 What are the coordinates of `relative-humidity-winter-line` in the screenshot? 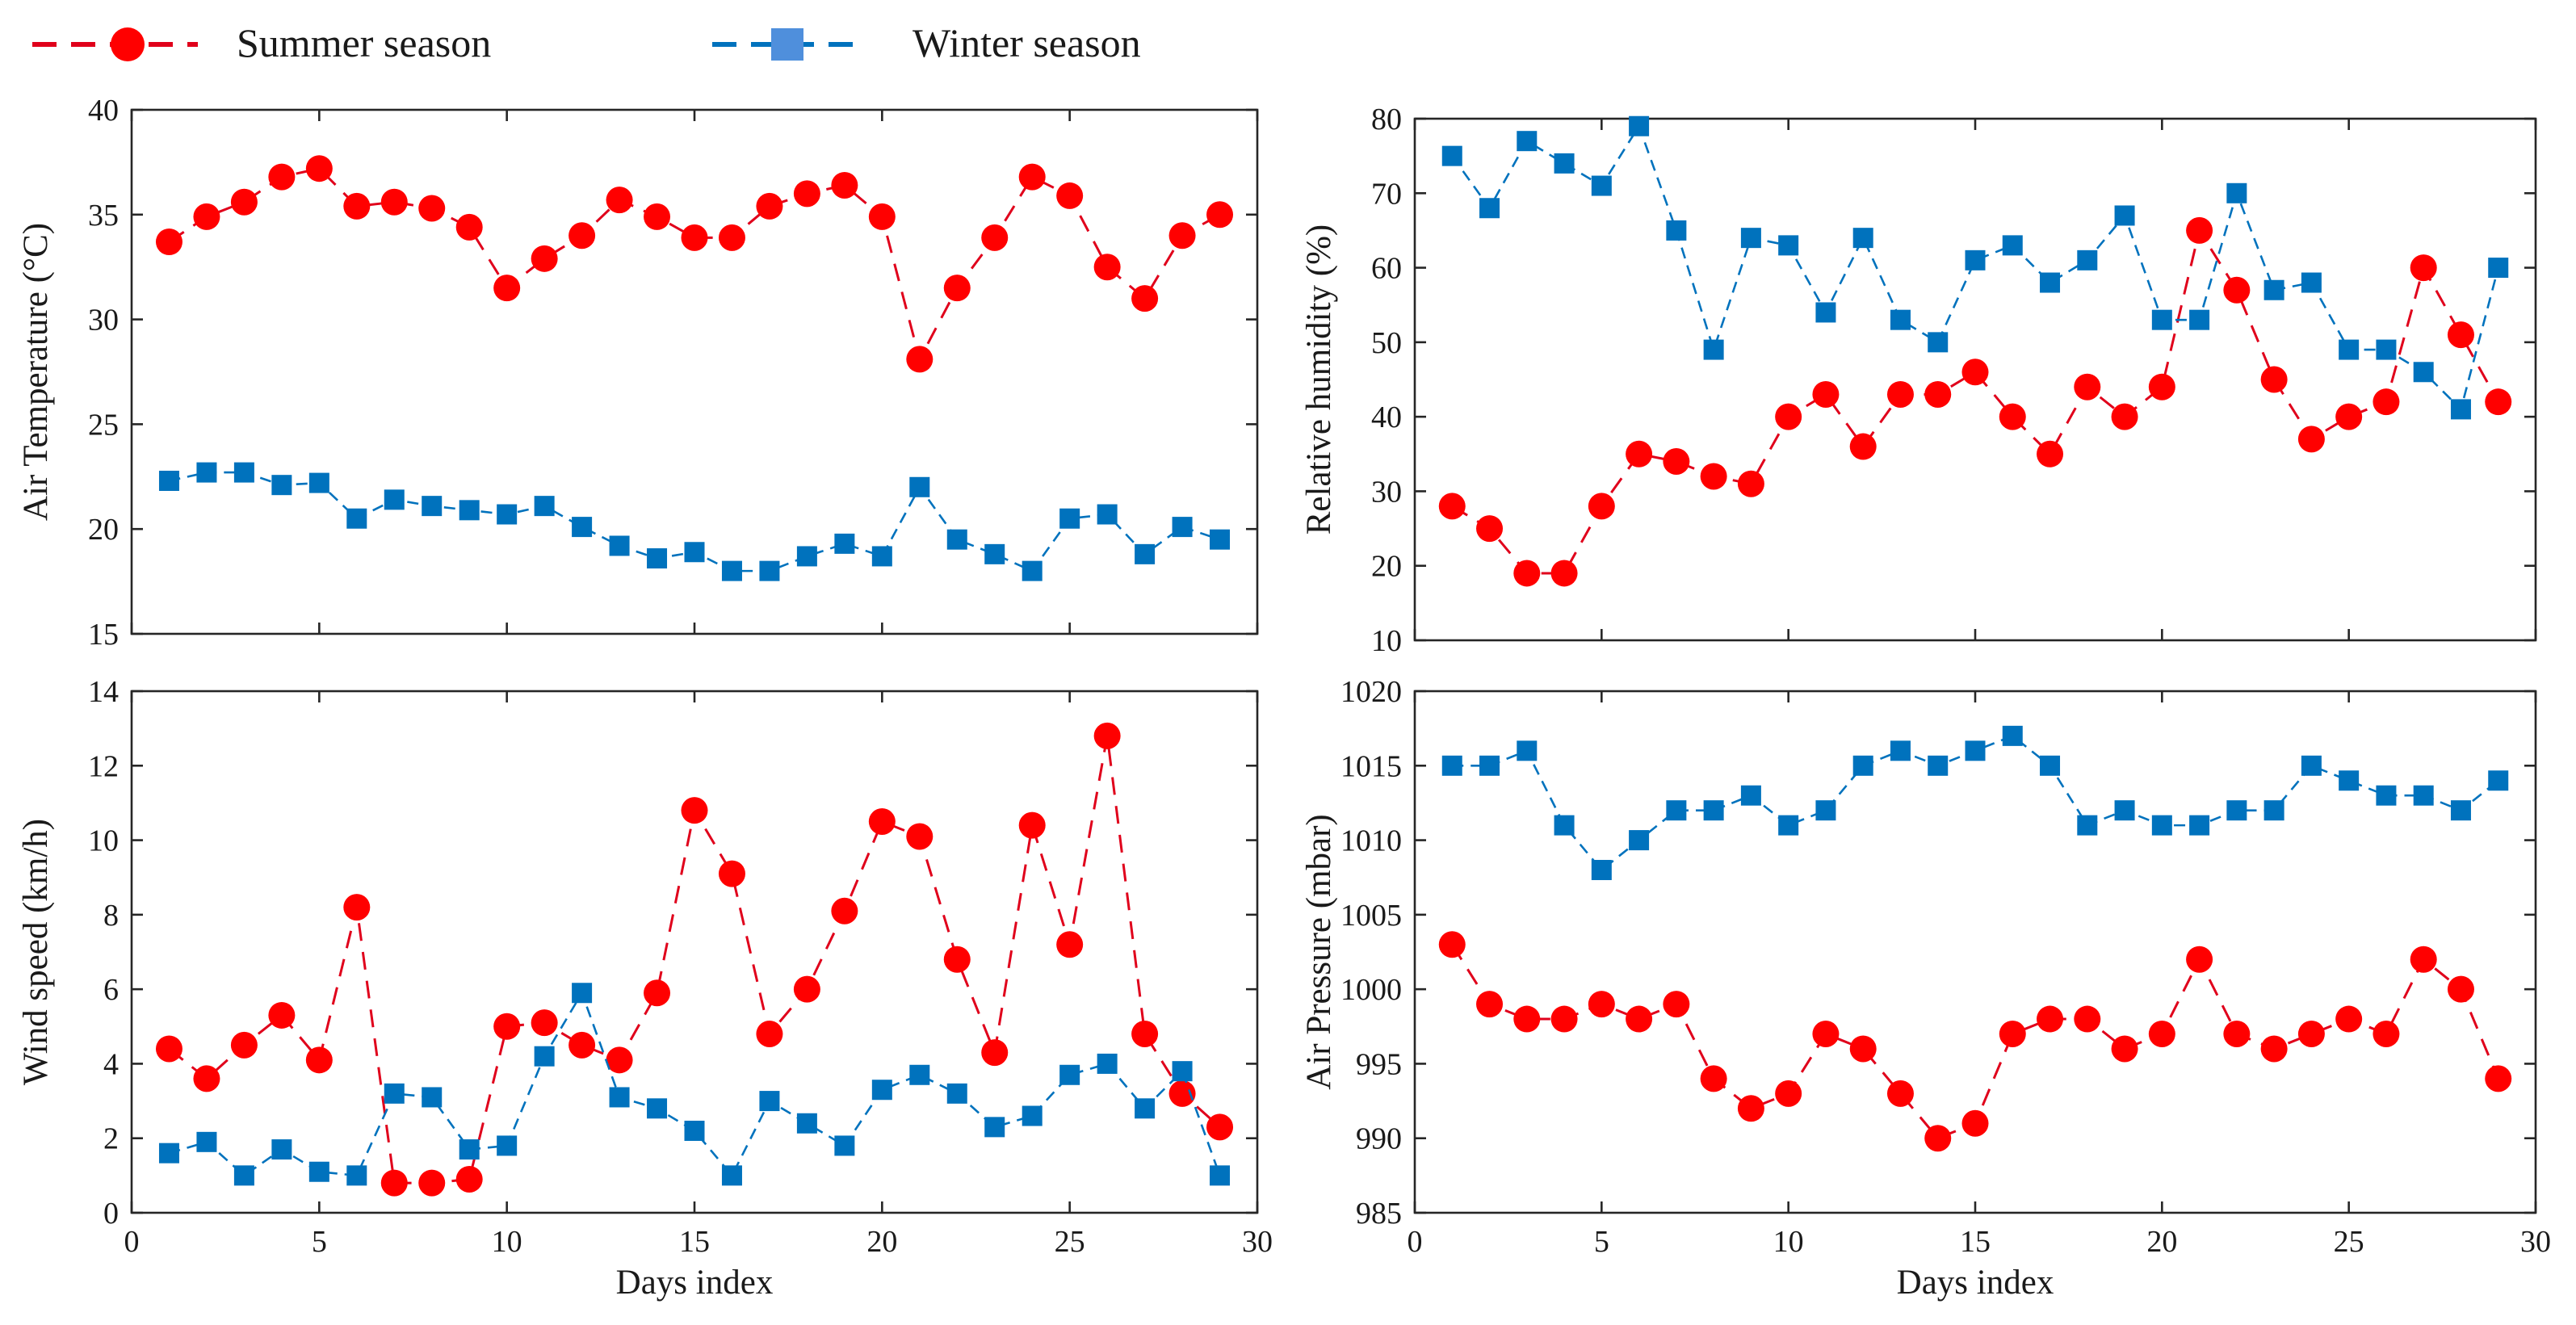 It's located at (1975, 268).